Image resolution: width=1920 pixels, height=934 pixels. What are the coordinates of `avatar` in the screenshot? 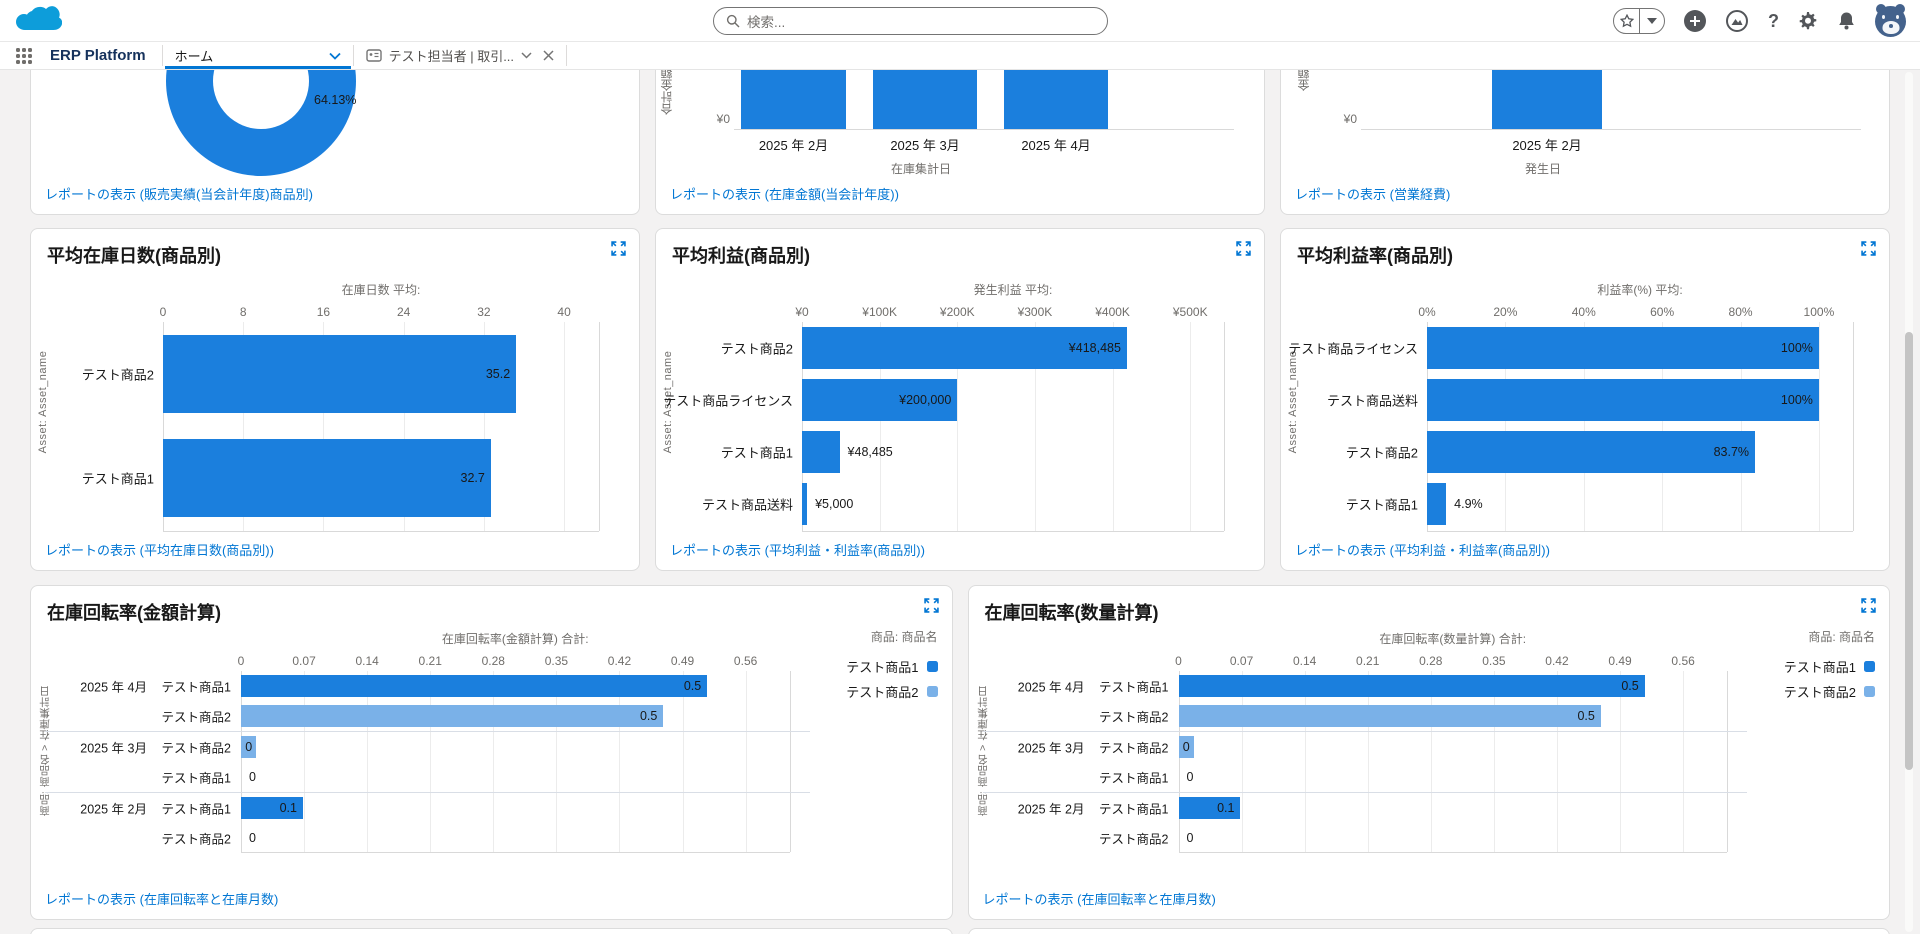 It's located at (1890, 20).